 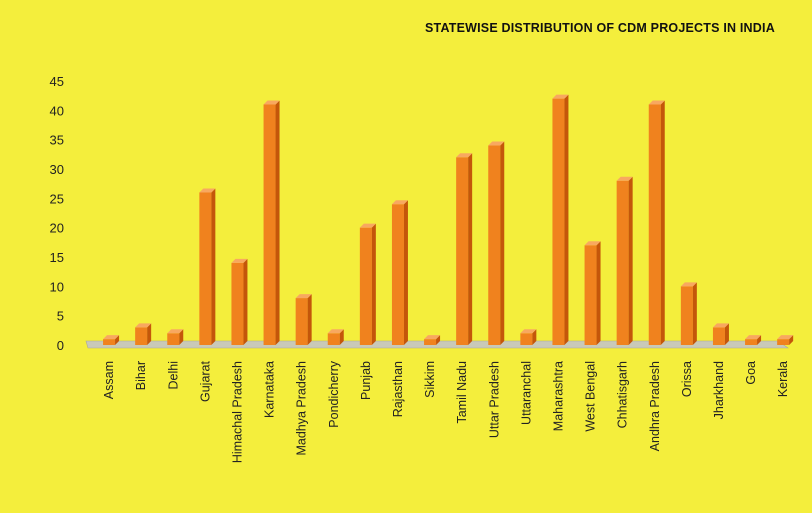 What do you see at coordinates (57, 169) in the screenshot?
I see `y-tick-label: 30` at bounding box center [57, 169].